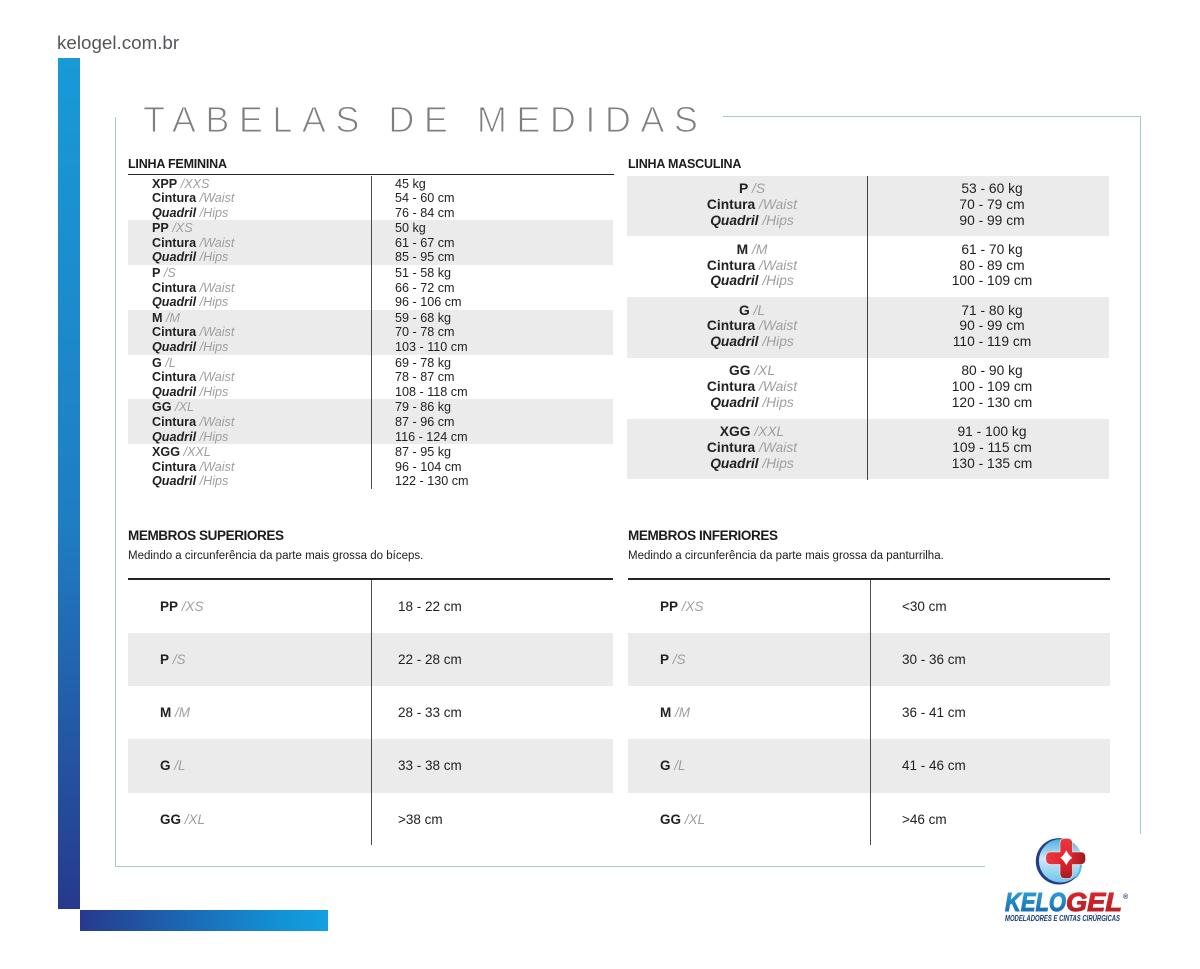 The height and width of the screenshot is (969, 1200). I want to click on svg-text: GEL, so click(1094, 902).